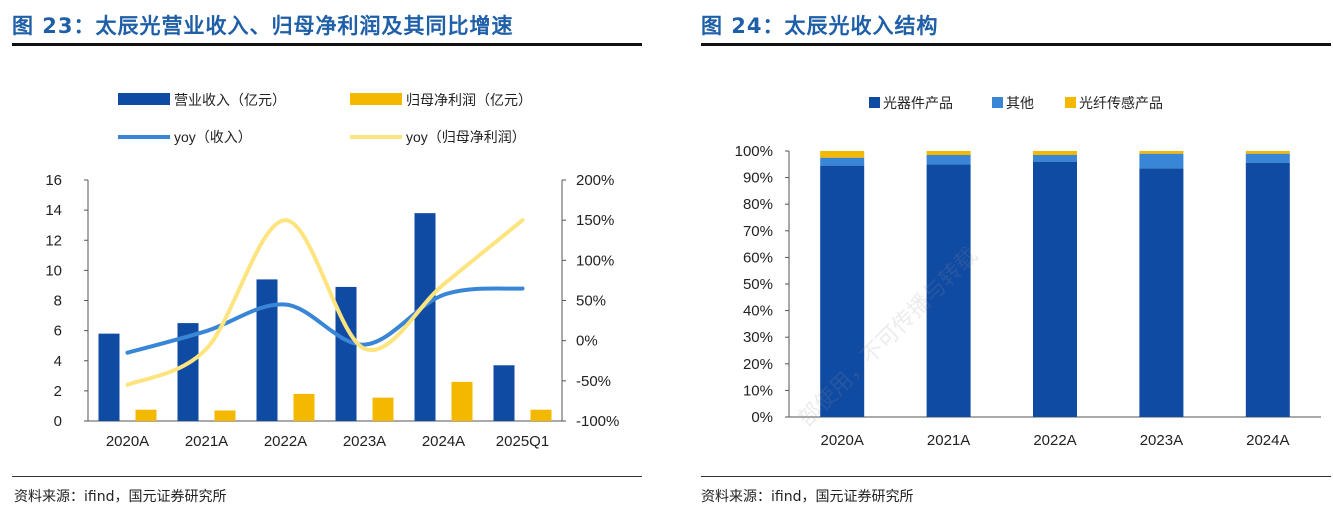 The width and height of the screenshot is (1333, 522). What do you see at coordinates (1016, 476) in the screenshot?
I see `right-source-rule` at bounding box center [1016, 476].